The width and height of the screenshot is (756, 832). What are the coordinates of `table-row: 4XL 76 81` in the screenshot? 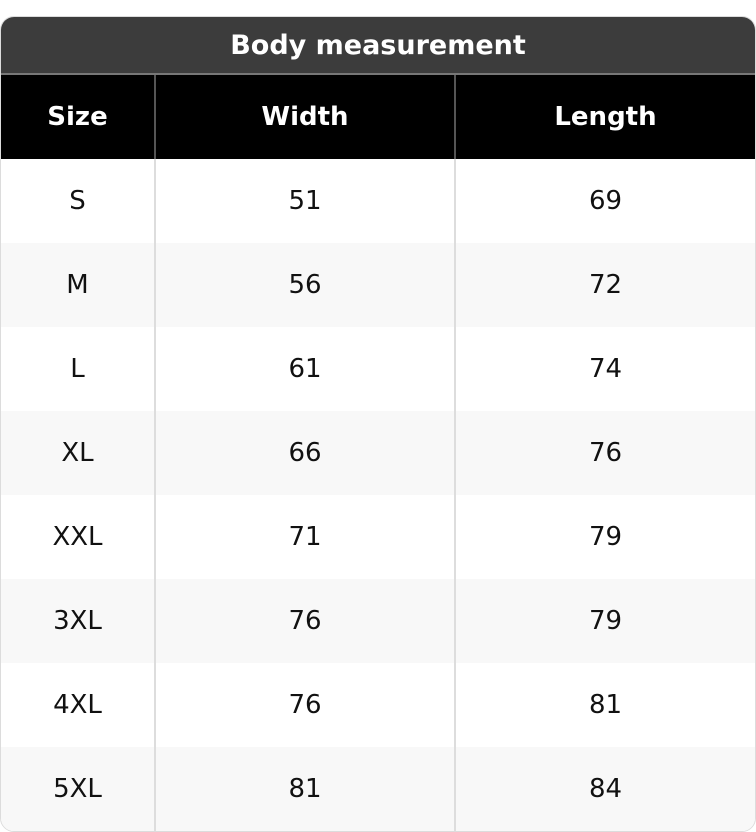 It's located at (378, 705).